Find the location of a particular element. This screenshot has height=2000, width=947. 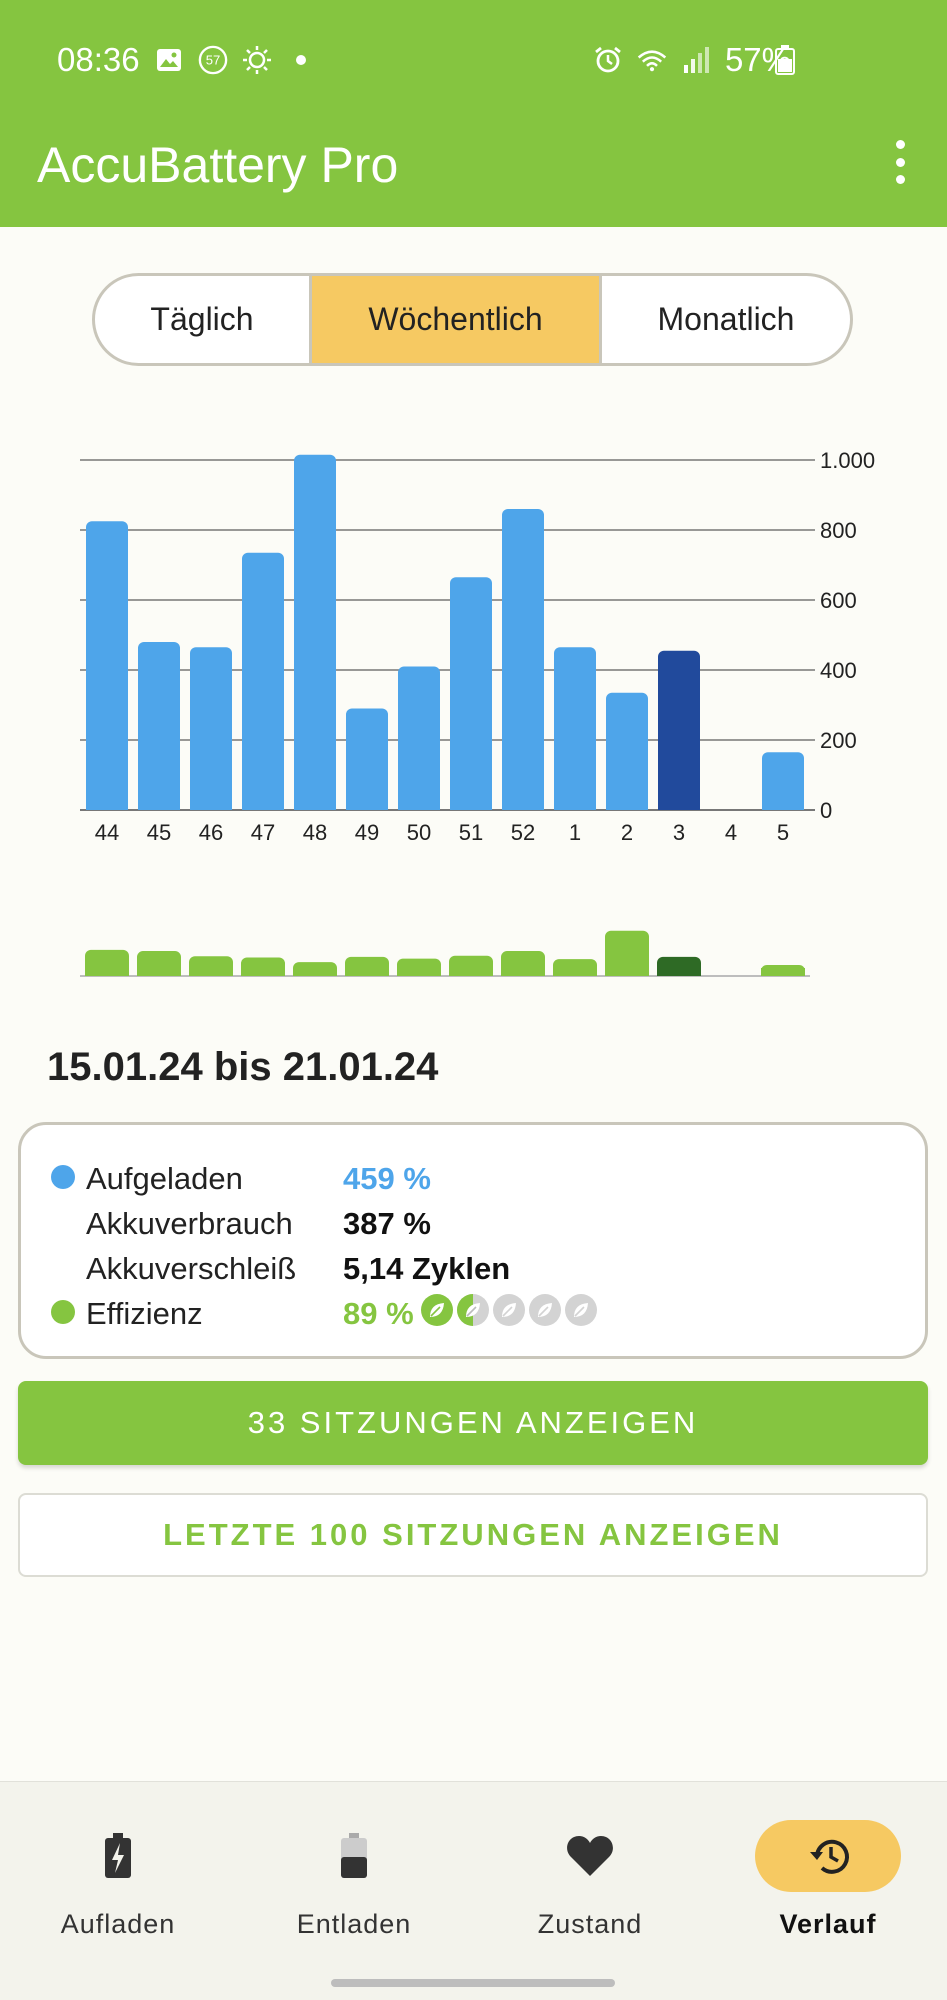

y-tick-label: 600 is located at coordinates (838, 600).